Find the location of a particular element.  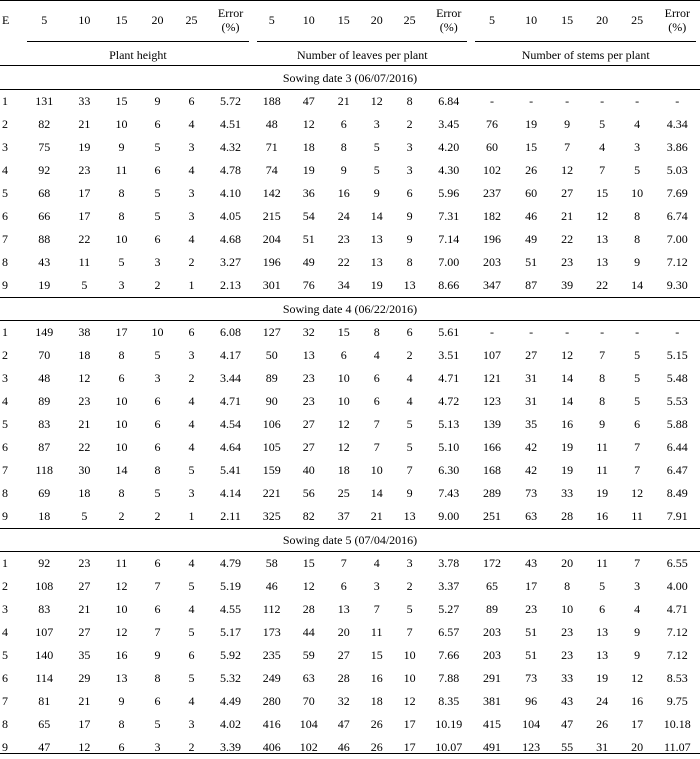

table-row: 3 48 12 6 3 2 3.44 89 23 10 6 4 4.71 121 31 14 8 5 5.48 is located at coordinates (350, 378).